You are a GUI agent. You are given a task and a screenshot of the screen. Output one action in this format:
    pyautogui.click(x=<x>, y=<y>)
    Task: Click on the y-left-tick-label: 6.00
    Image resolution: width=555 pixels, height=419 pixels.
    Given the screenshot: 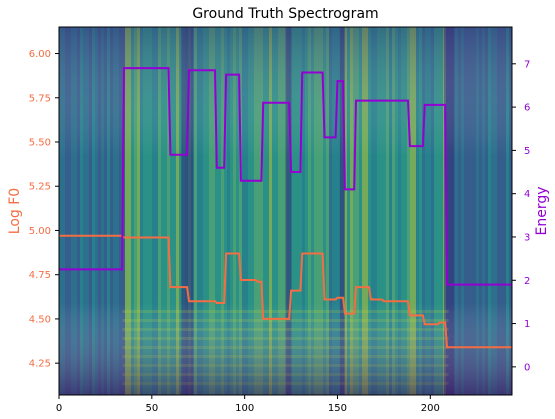 What is the action you would take?
    pyautogui.click(x=40, y=54)
    